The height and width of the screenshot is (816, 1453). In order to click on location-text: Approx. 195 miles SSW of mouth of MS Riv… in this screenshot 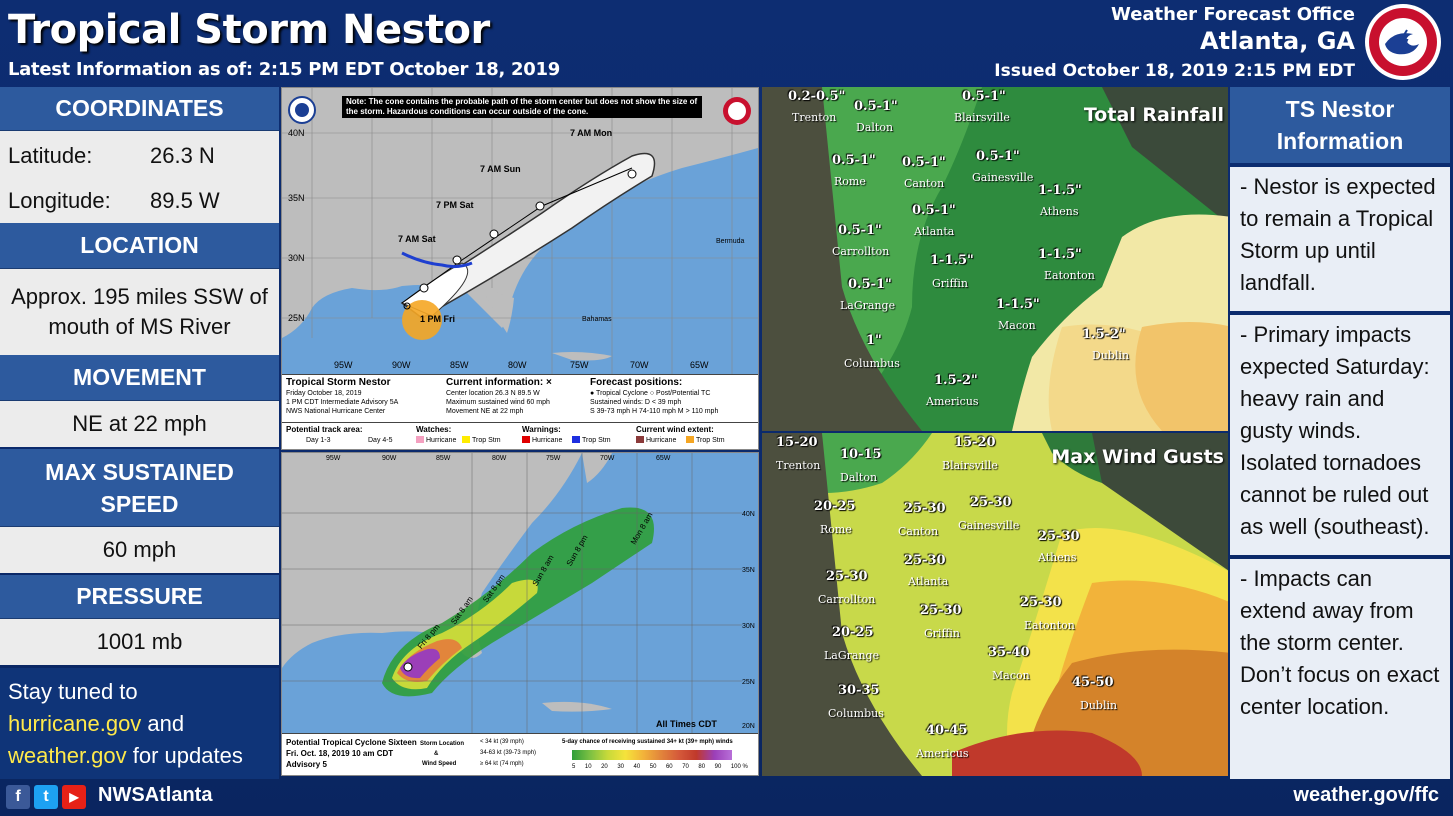, I will do `click(139, 312)`.